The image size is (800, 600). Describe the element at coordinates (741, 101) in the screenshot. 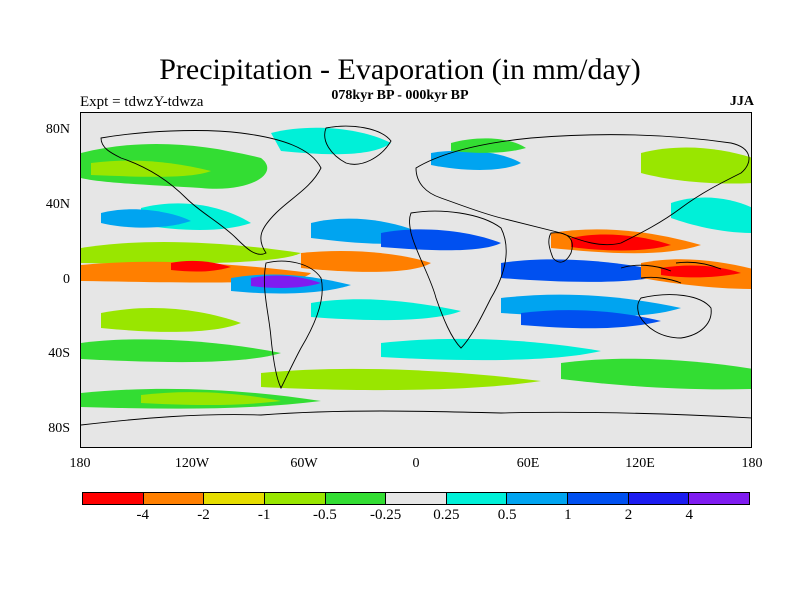

I see `season-label: JJA` at that location.